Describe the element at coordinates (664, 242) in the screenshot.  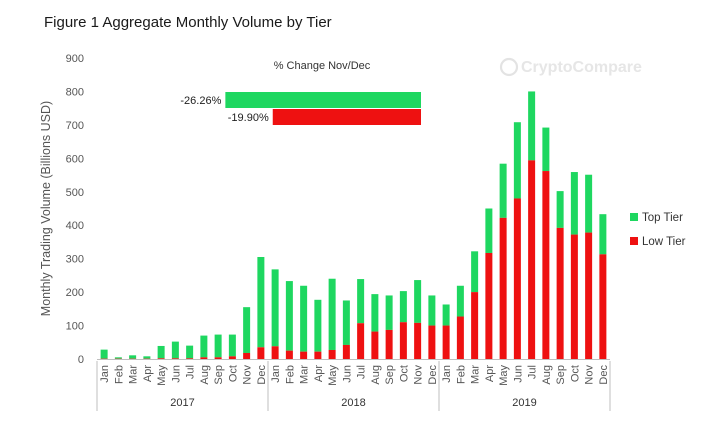
I see `legend-label: Low Tier` at that location.